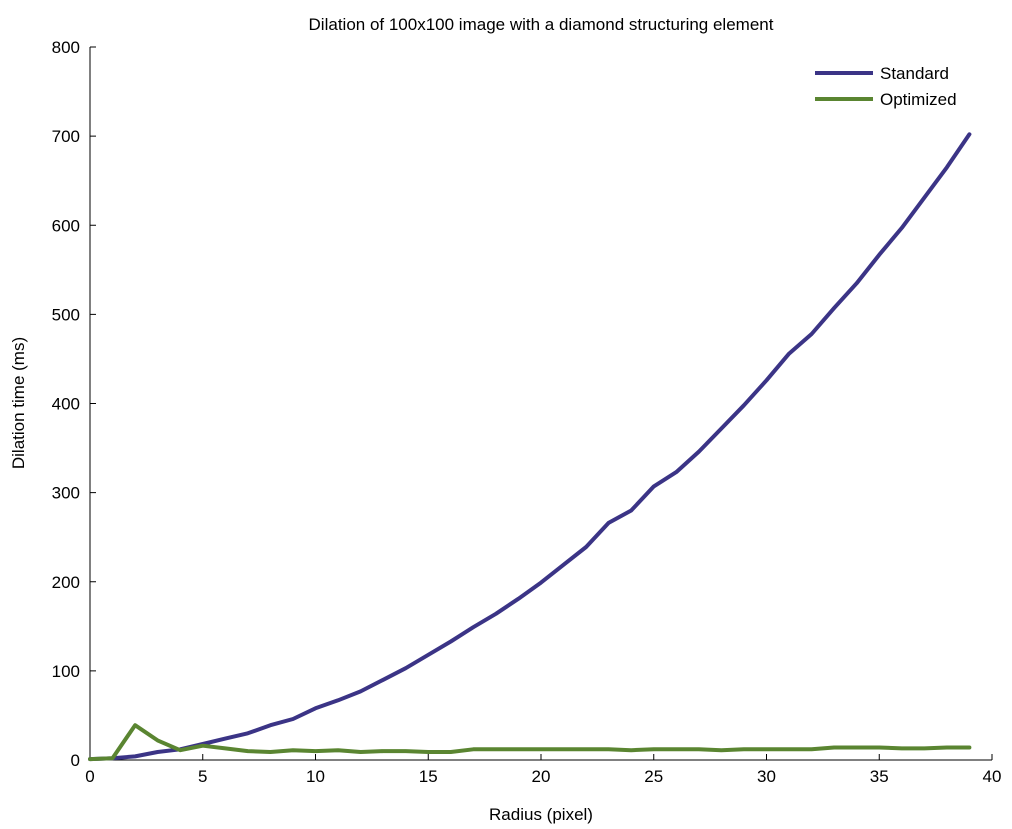 The image size is (1012, 829). Describe the element at coordinates (992, 776) in the screenshot. I see `x-tick-label: 40` at that location.